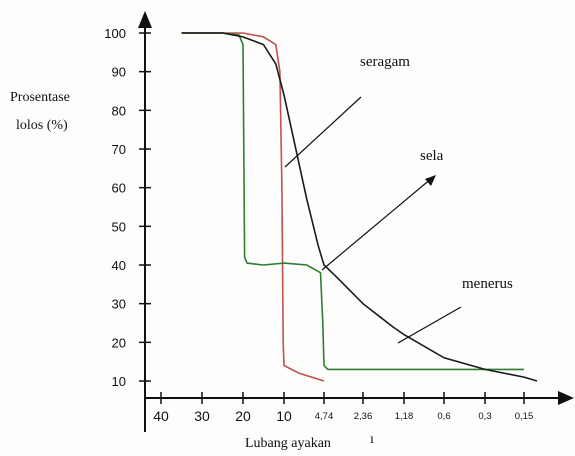  I want to click on y-tick-label-60: 60, so click(119, 188).